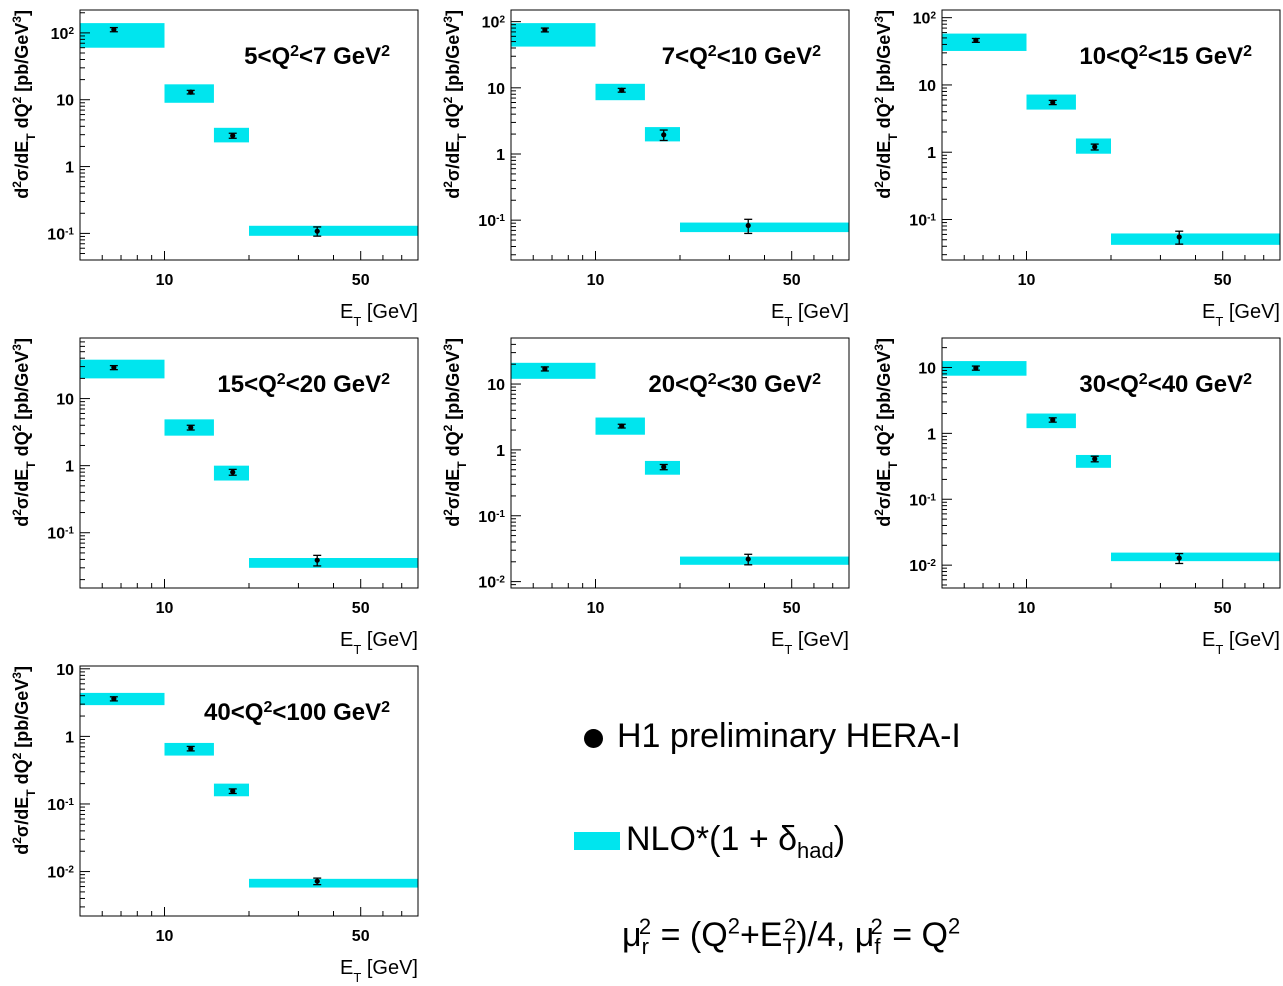 This screenshot has height=986, width=1283. Describe the element at coordinates (789, 736) in the screenshot. I see `legend-data-label: H1 preliminary HERA-I` at that location.